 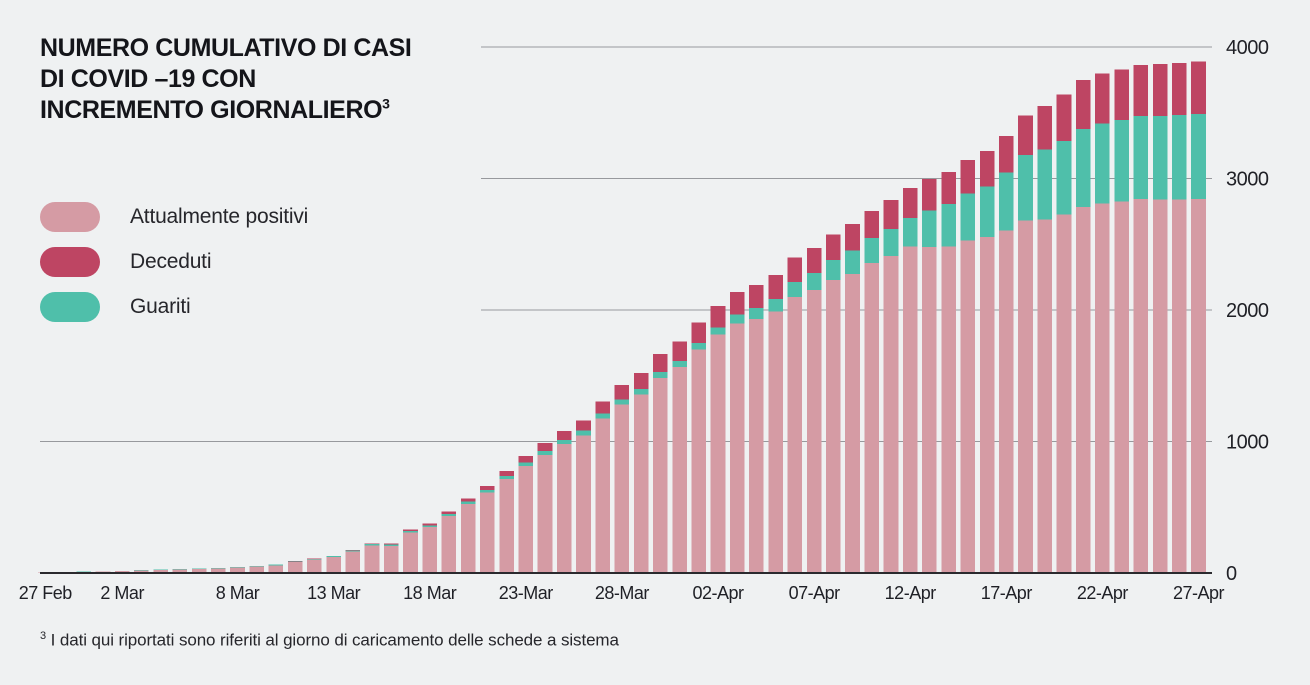 I want to click on bar-4-apr, so click(x=756, y=428).